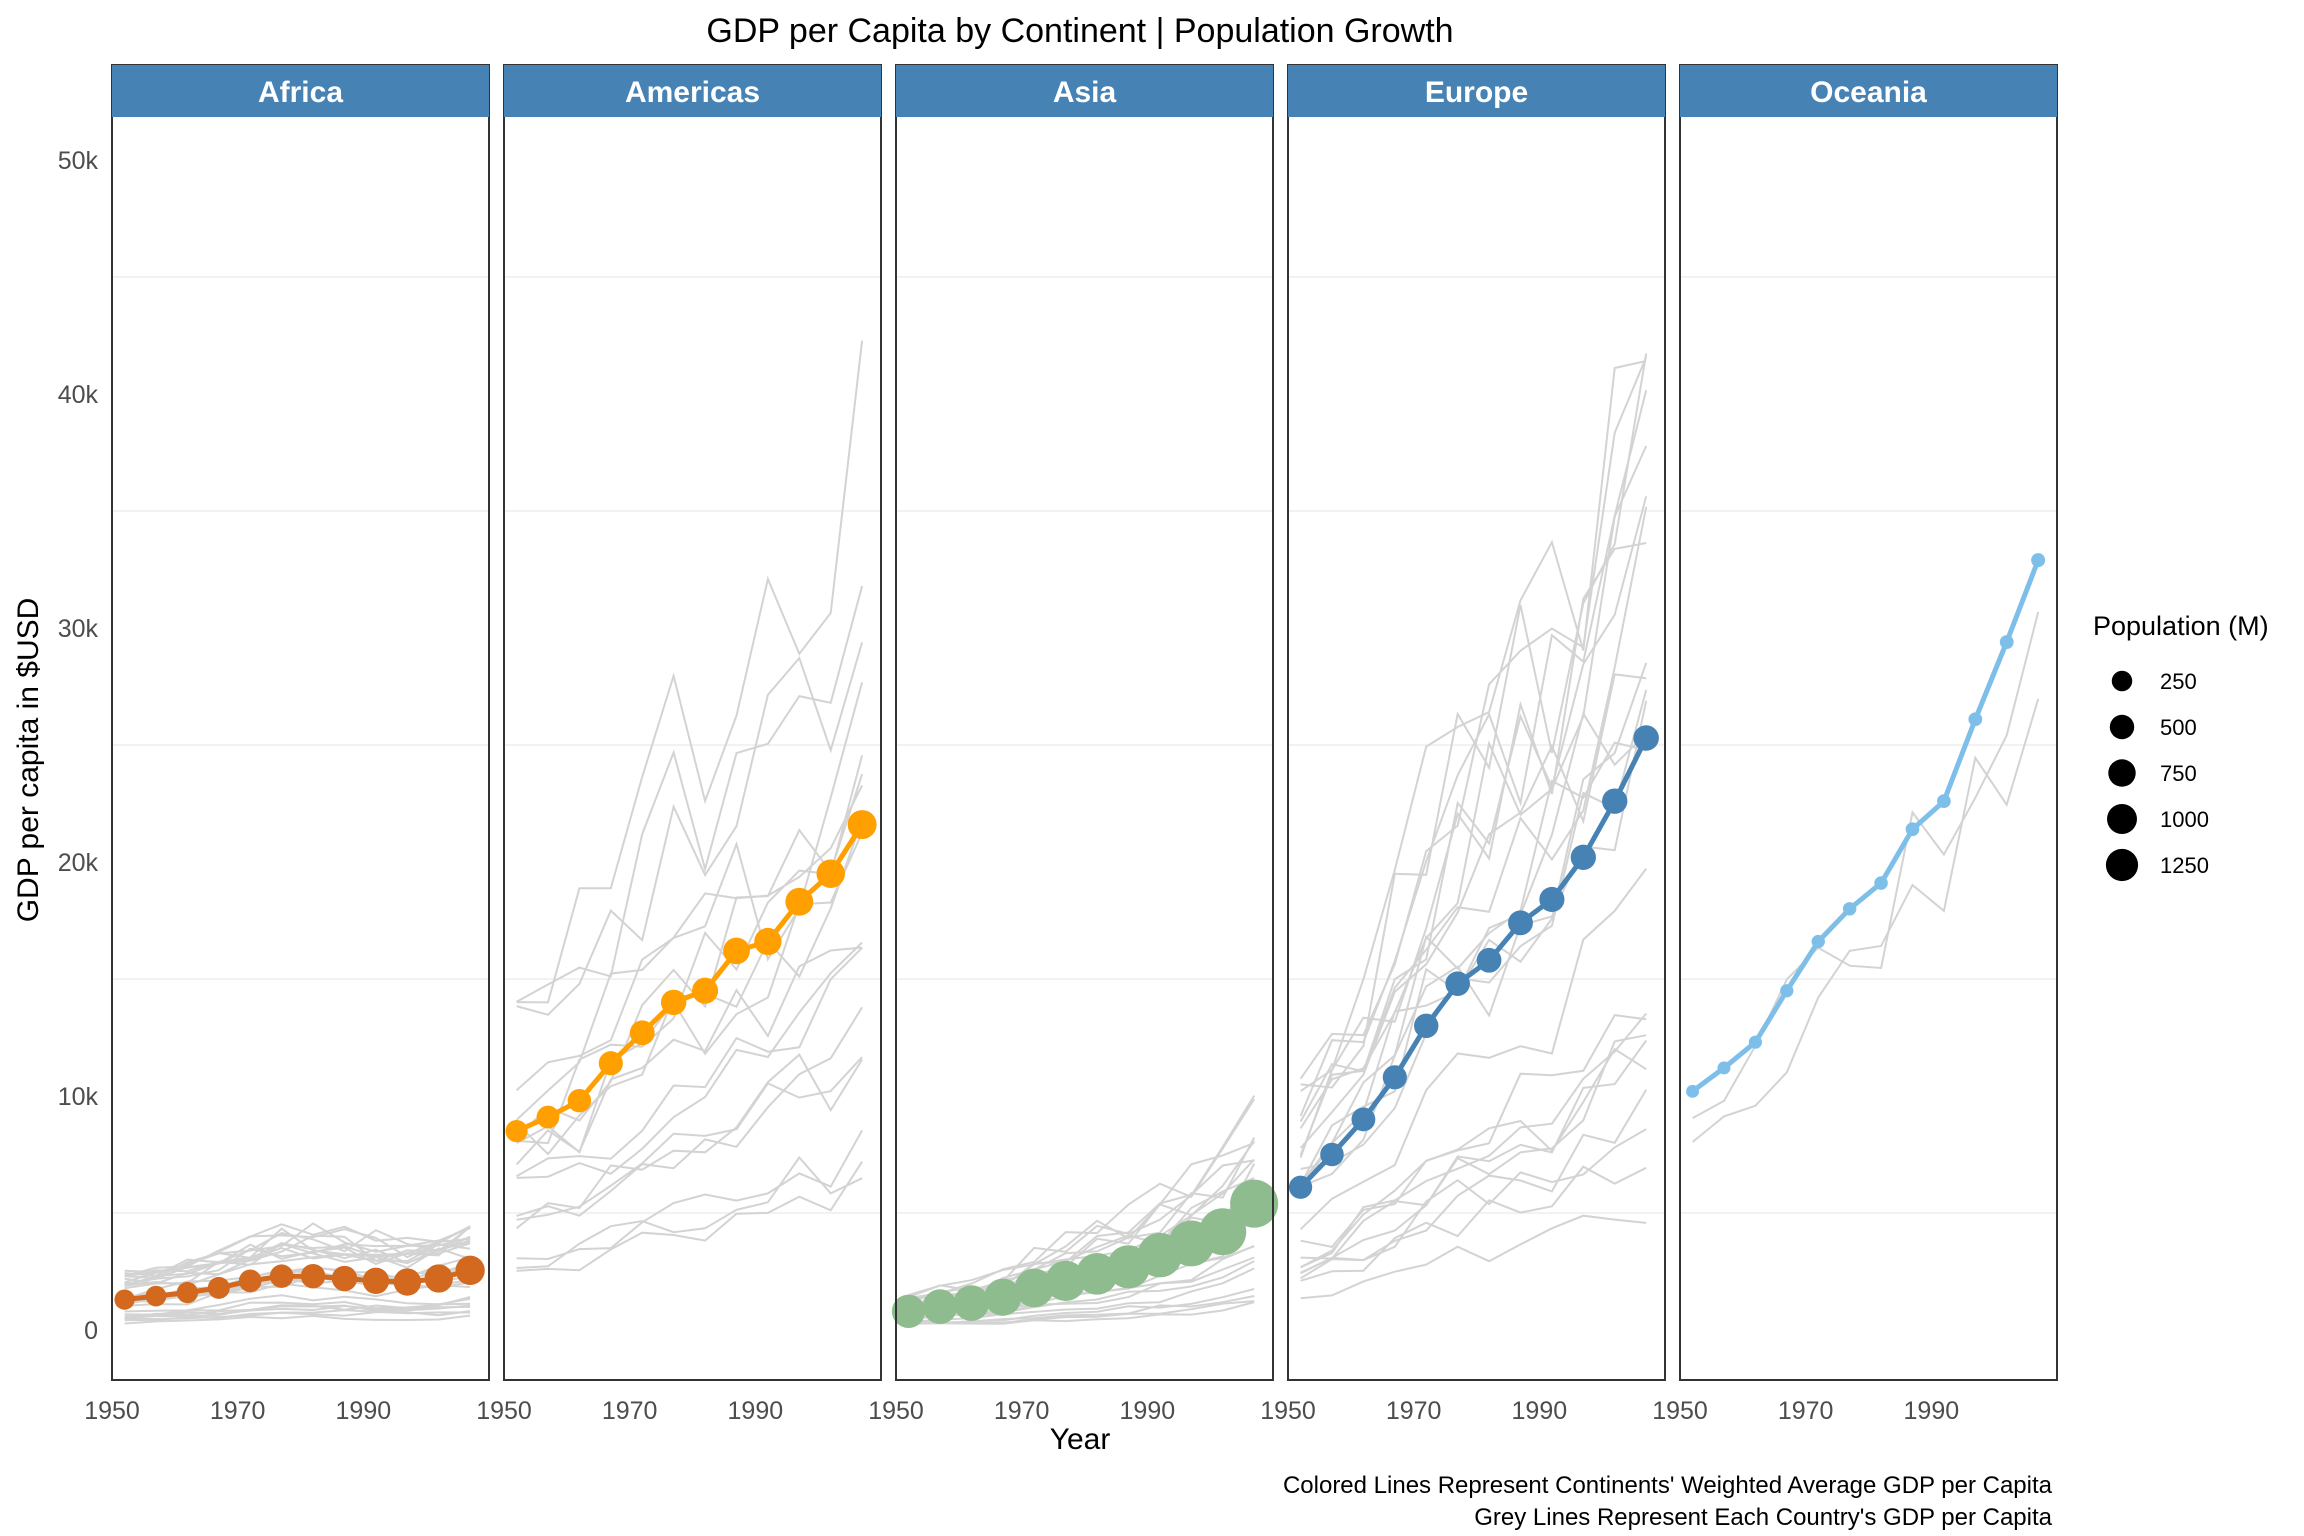 This screenshot has height=1536, width=2304. What do you see at coordinates (2178, 773) in the screenshot?
I see `legend-label: 750` at bounding box center [2178, 773].